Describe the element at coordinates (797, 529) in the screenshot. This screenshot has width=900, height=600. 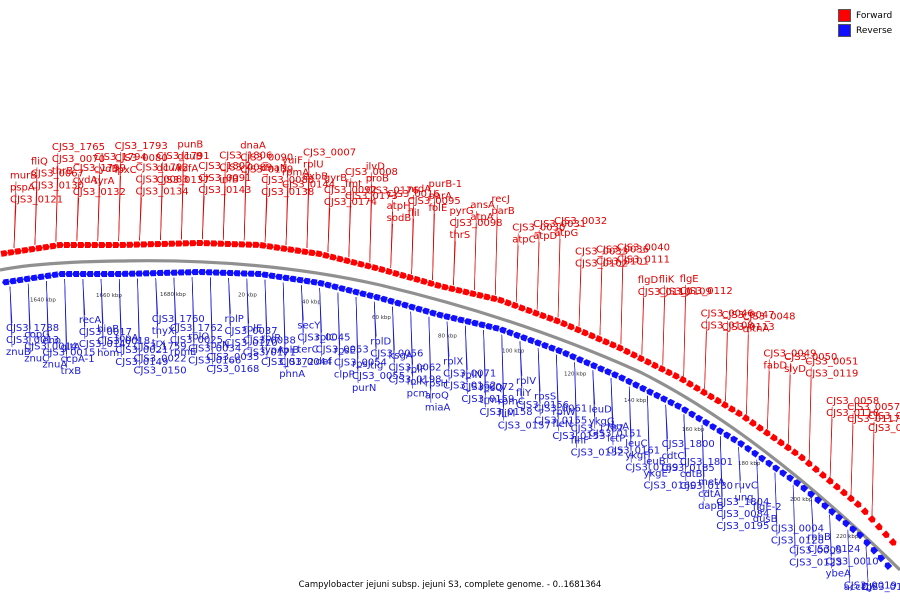
I see `reverse-gene-label: CJS3_0004` at that location.